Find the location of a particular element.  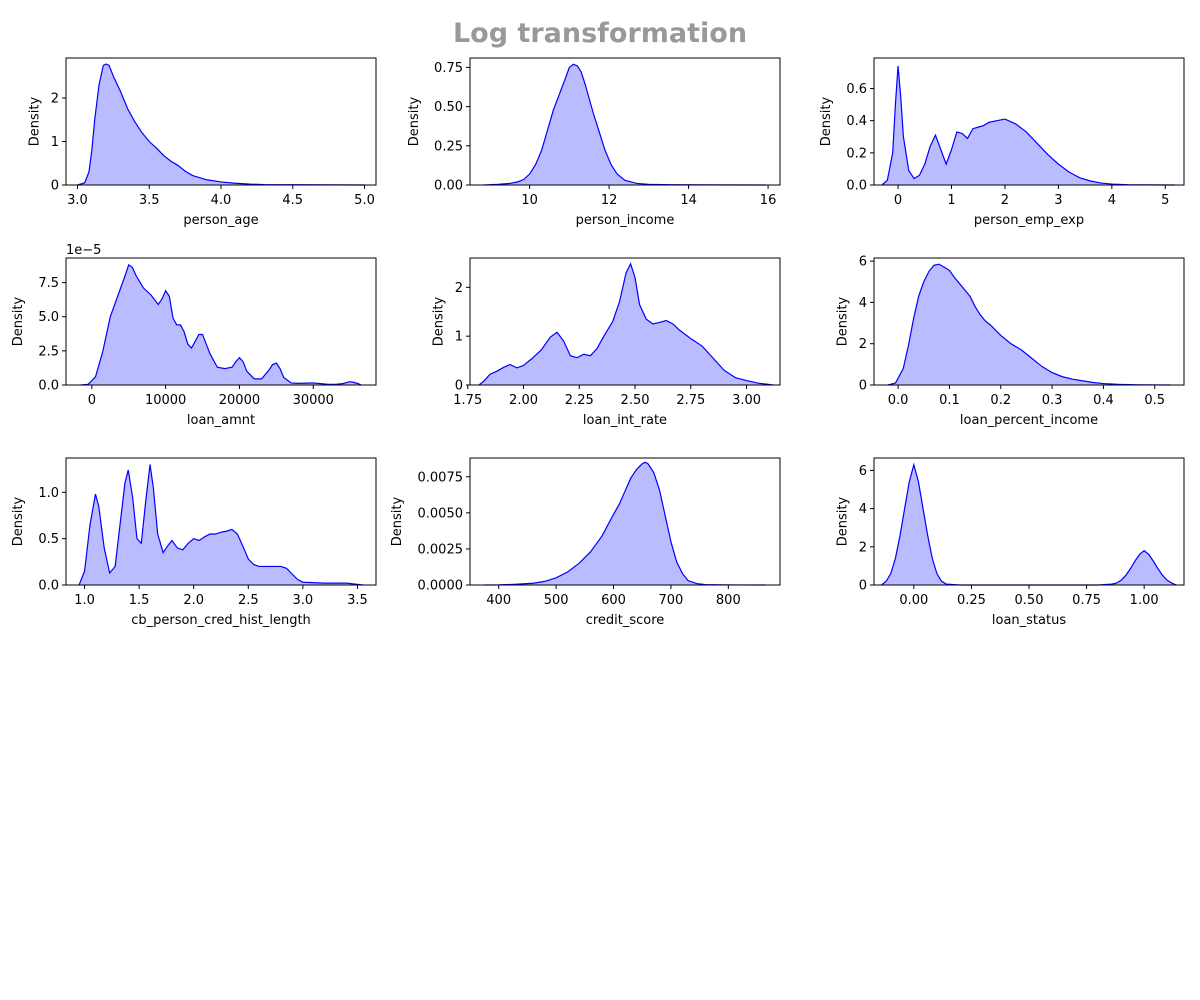

y-tick-label: 2.5 is located at coordinates (48, 351).